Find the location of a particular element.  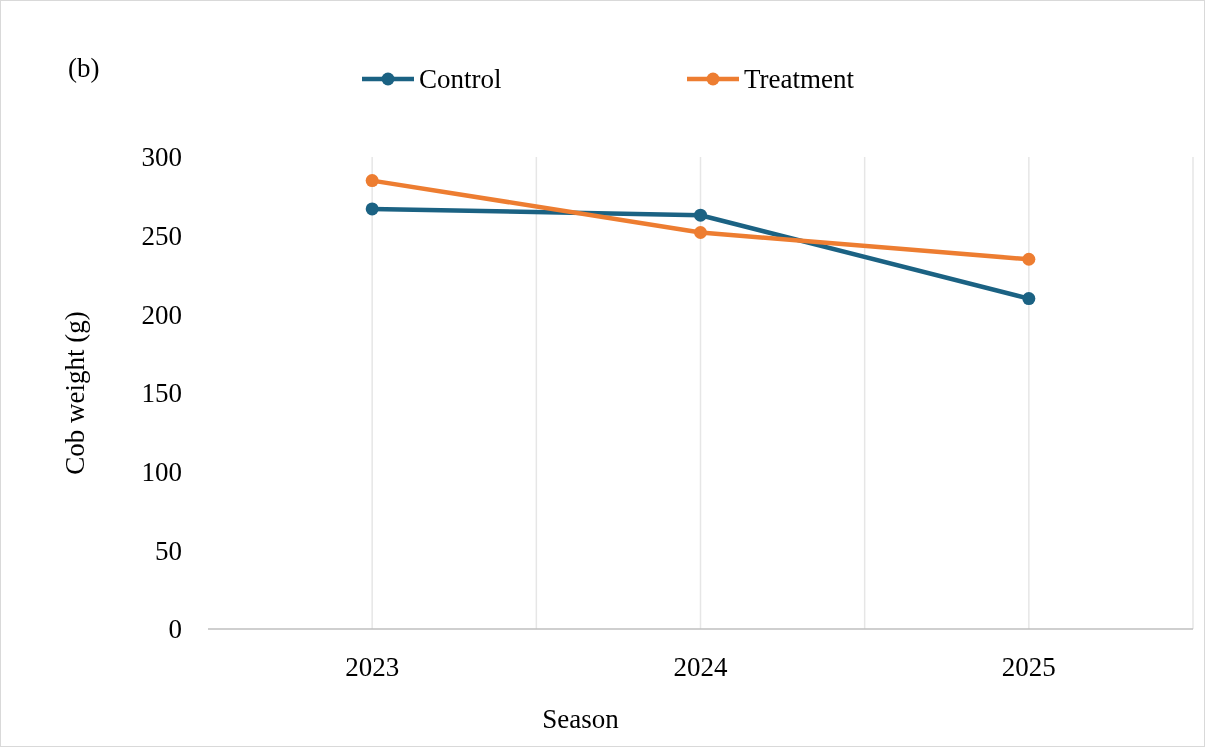

x-tick-label: 2025 is located at coordinates (1028, 667).